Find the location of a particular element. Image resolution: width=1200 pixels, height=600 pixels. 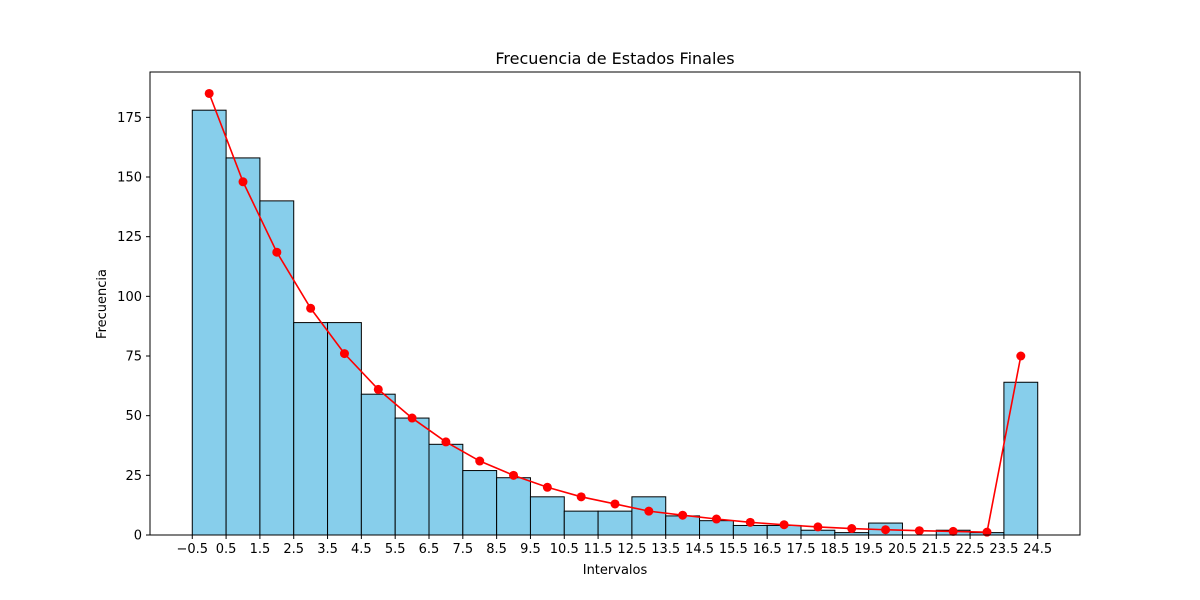

x-tick-label: 12.5 is located at coordinates (631, 549).